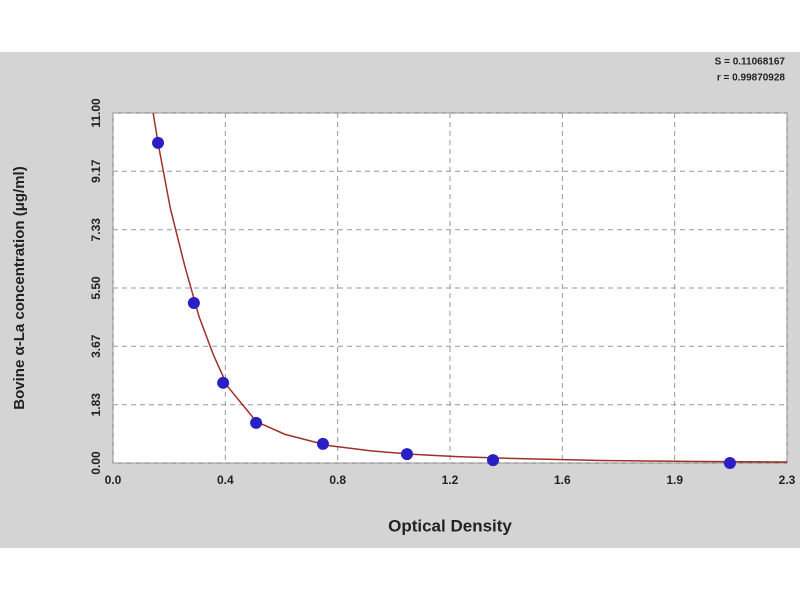 The image size is (800, 600). I want to click on x-tick-label: 0.8, so click(337, 480).